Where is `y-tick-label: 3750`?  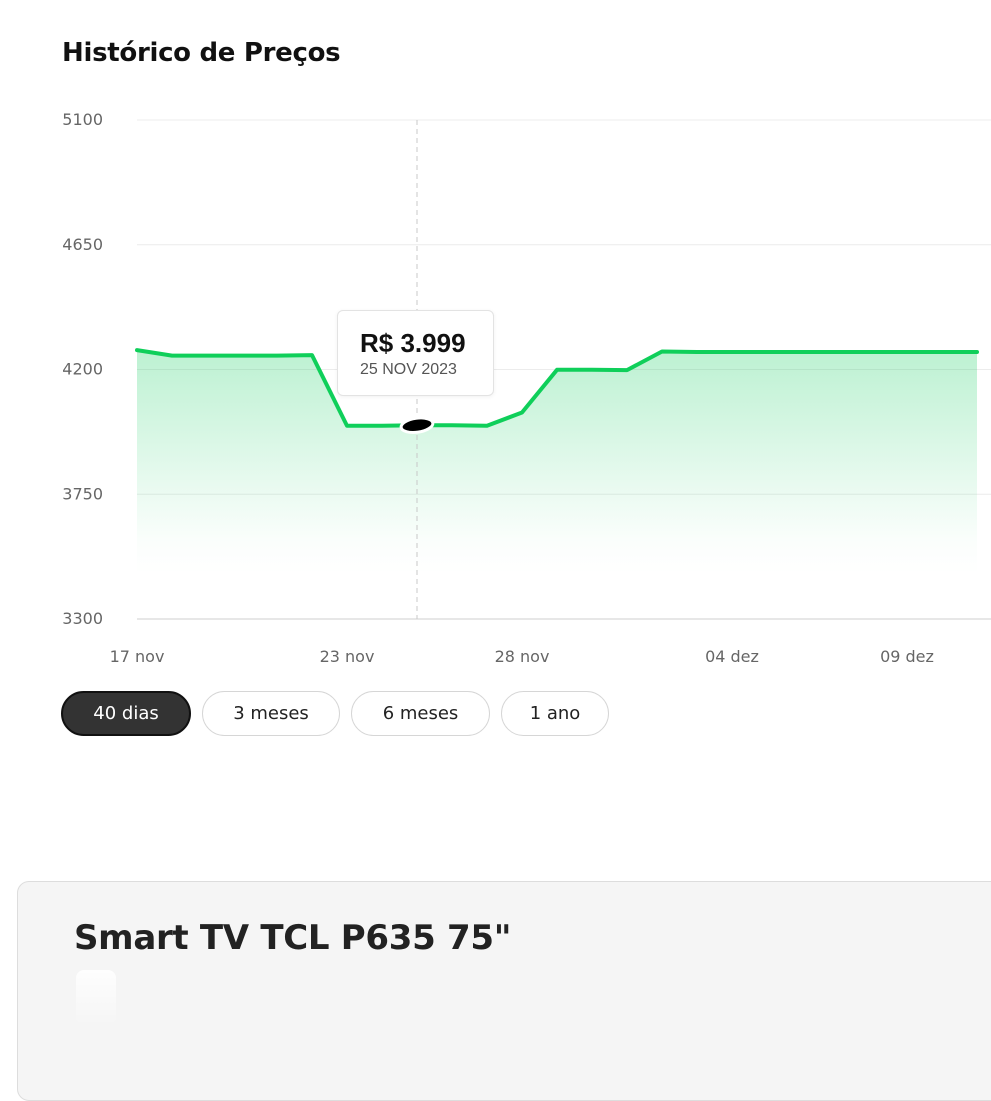 y-tick-label: 3750 is located at coordinates (82, 493).